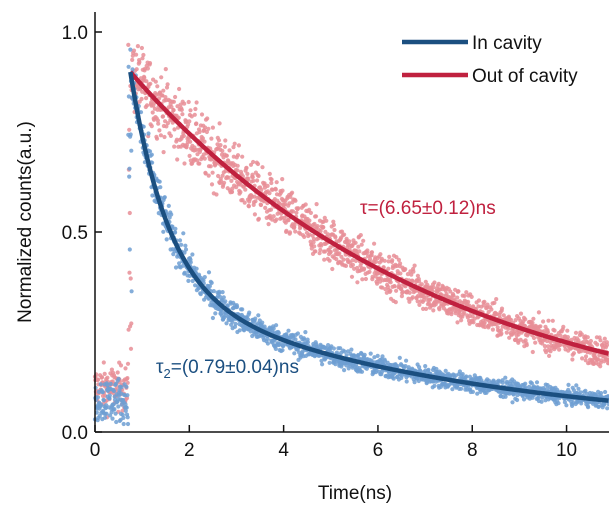 This screenshot has width=609, height=506. Describe the element at coordinates (95, 450) in the screenshot. I see `x-tick-label: 0` at that location.